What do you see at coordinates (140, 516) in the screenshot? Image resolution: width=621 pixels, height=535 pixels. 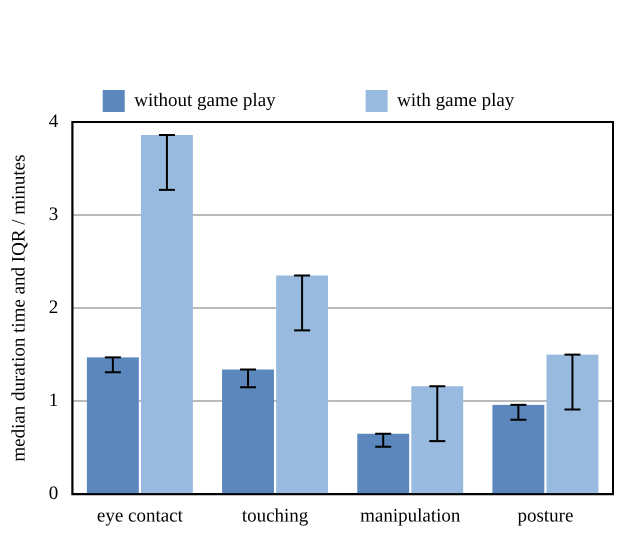 I see `x-tick-label: eye contact` at bounding box center [140, 516].